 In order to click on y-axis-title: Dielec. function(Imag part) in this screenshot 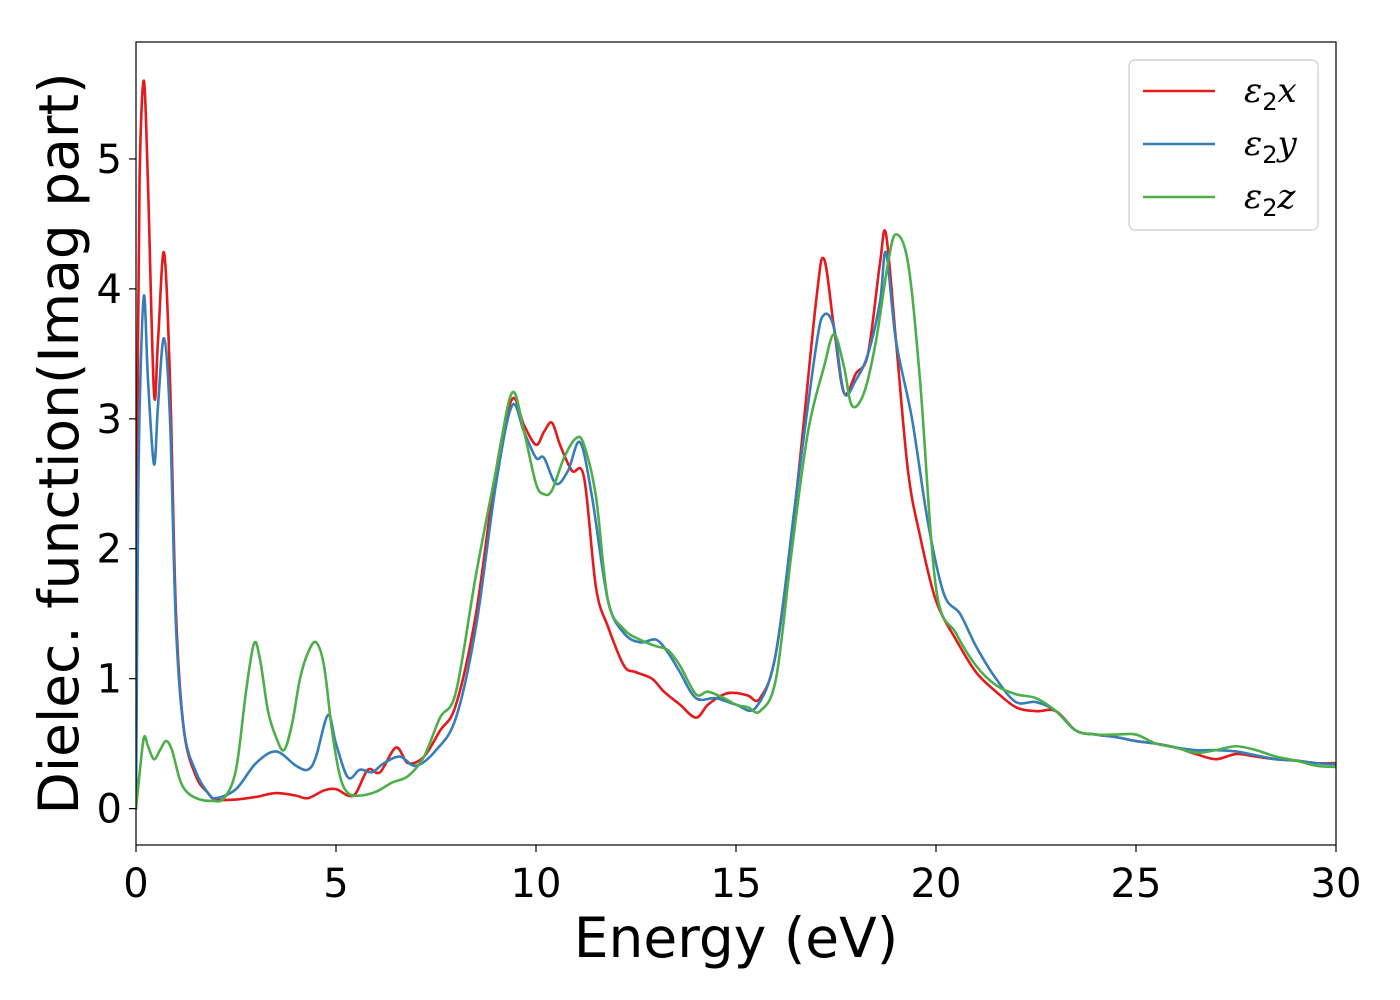, I will do `click(59, 443)`.